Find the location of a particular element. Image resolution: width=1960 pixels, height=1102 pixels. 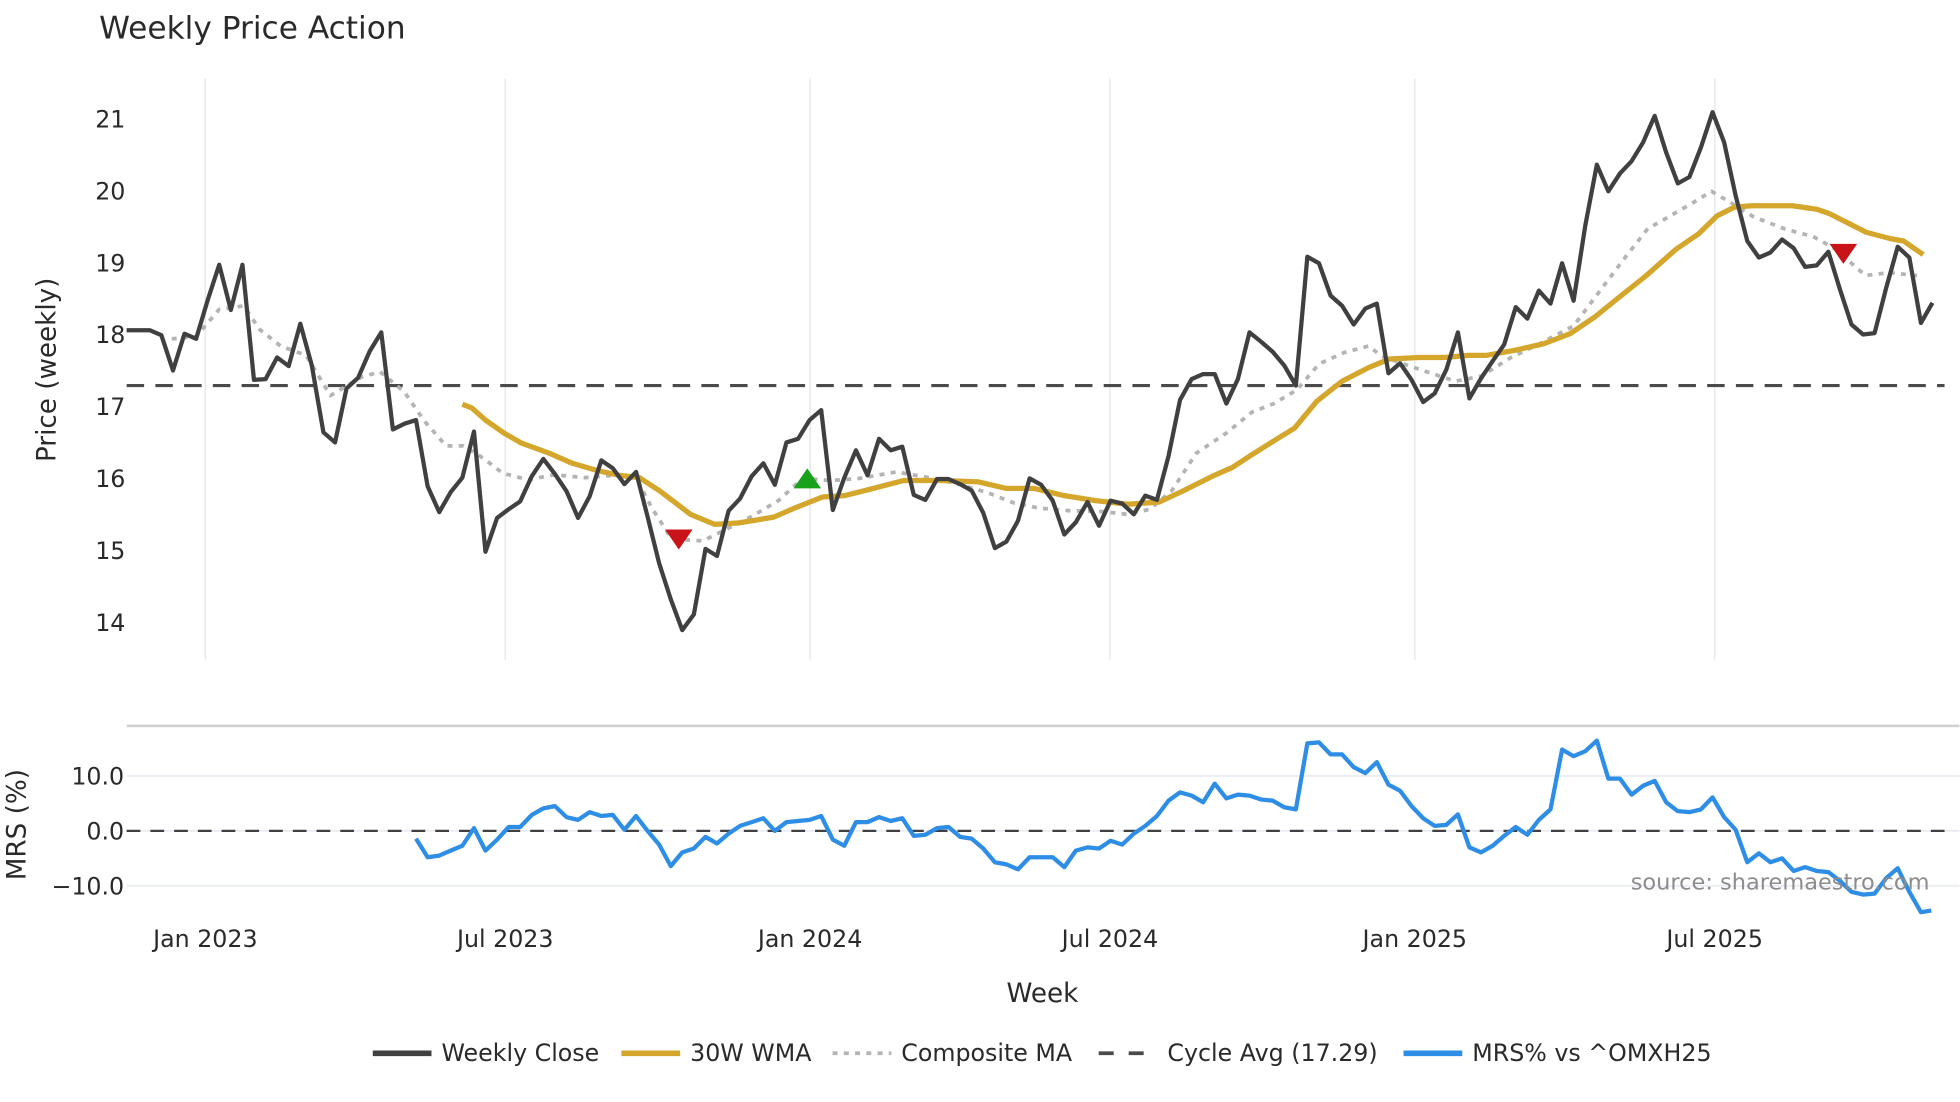

x-tick: Jan 2025 is located at coordinates (1414, 939).